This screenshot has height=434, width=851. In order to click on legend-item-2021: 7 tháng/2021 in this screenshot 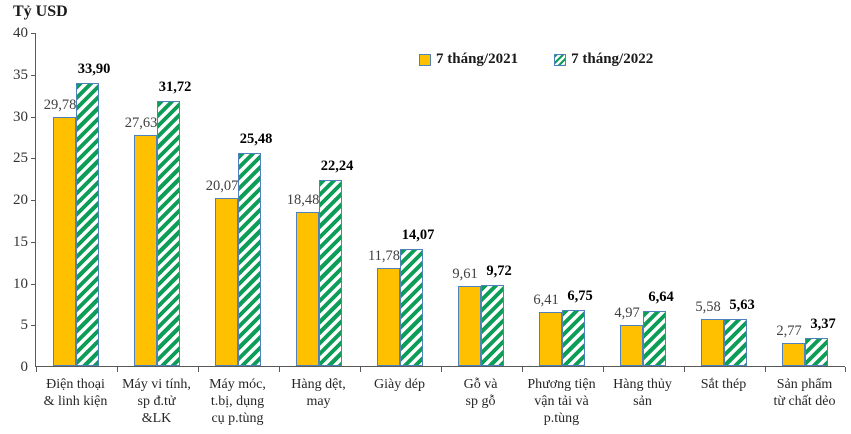, I will do `click(468, 59)`.